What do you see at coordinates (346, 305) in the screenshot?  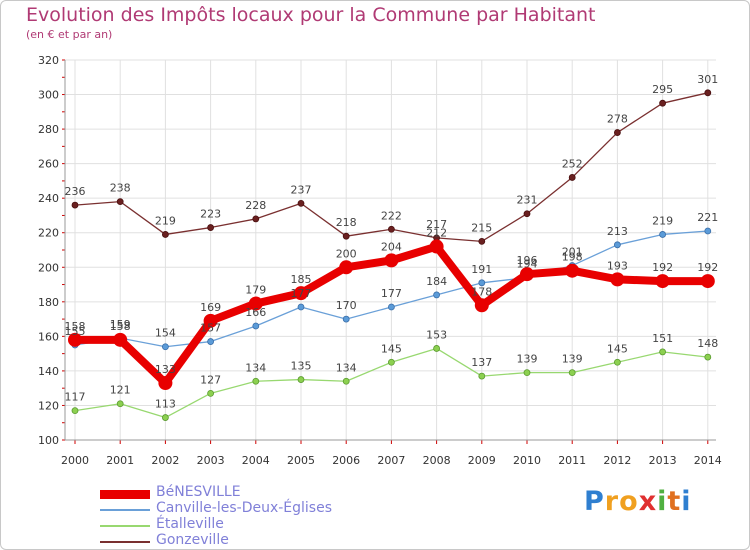 I see `data-label: 170` at bounding box center [346, 305].